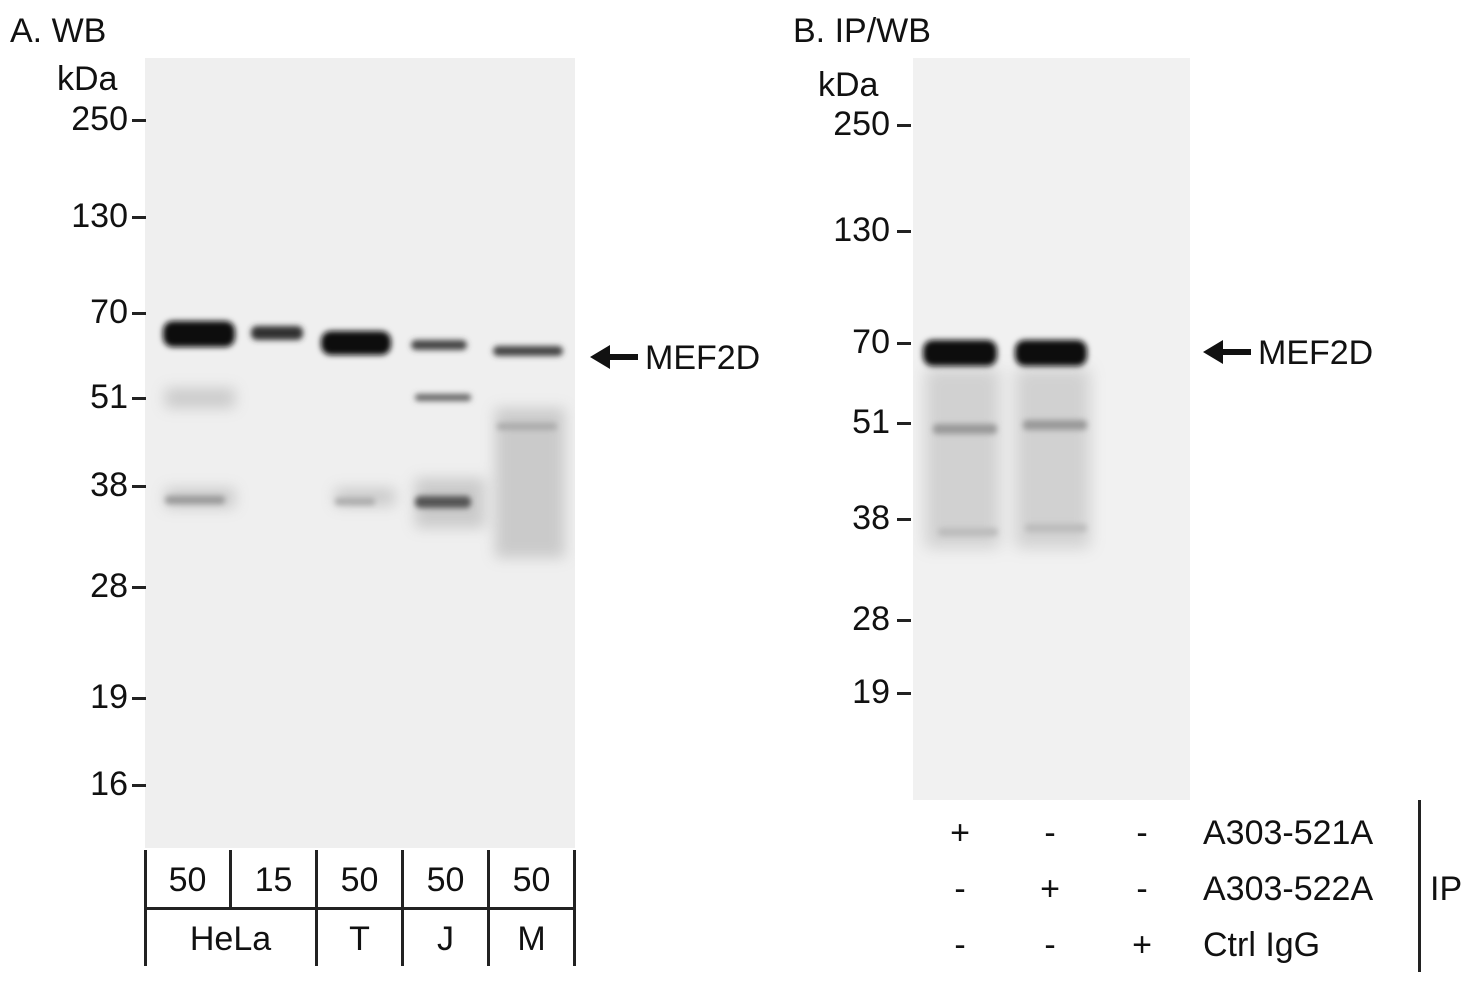 The image size is (1483, 982). I want to click on cell-line-label: M, so click(531, 939).